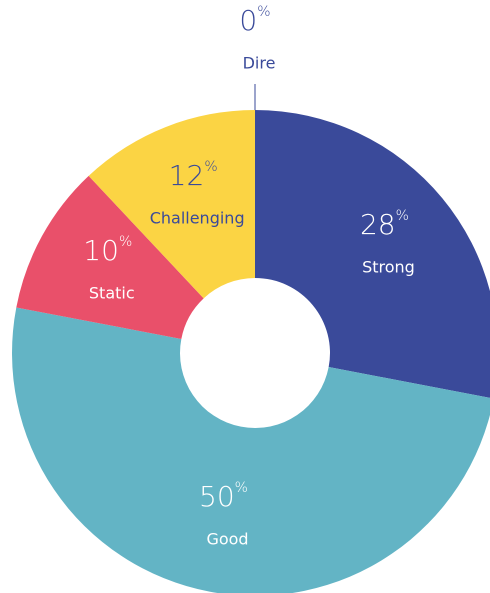 This screenshot has width=490, height=593. I want to click on value-label: 50%, so click(223, 496).